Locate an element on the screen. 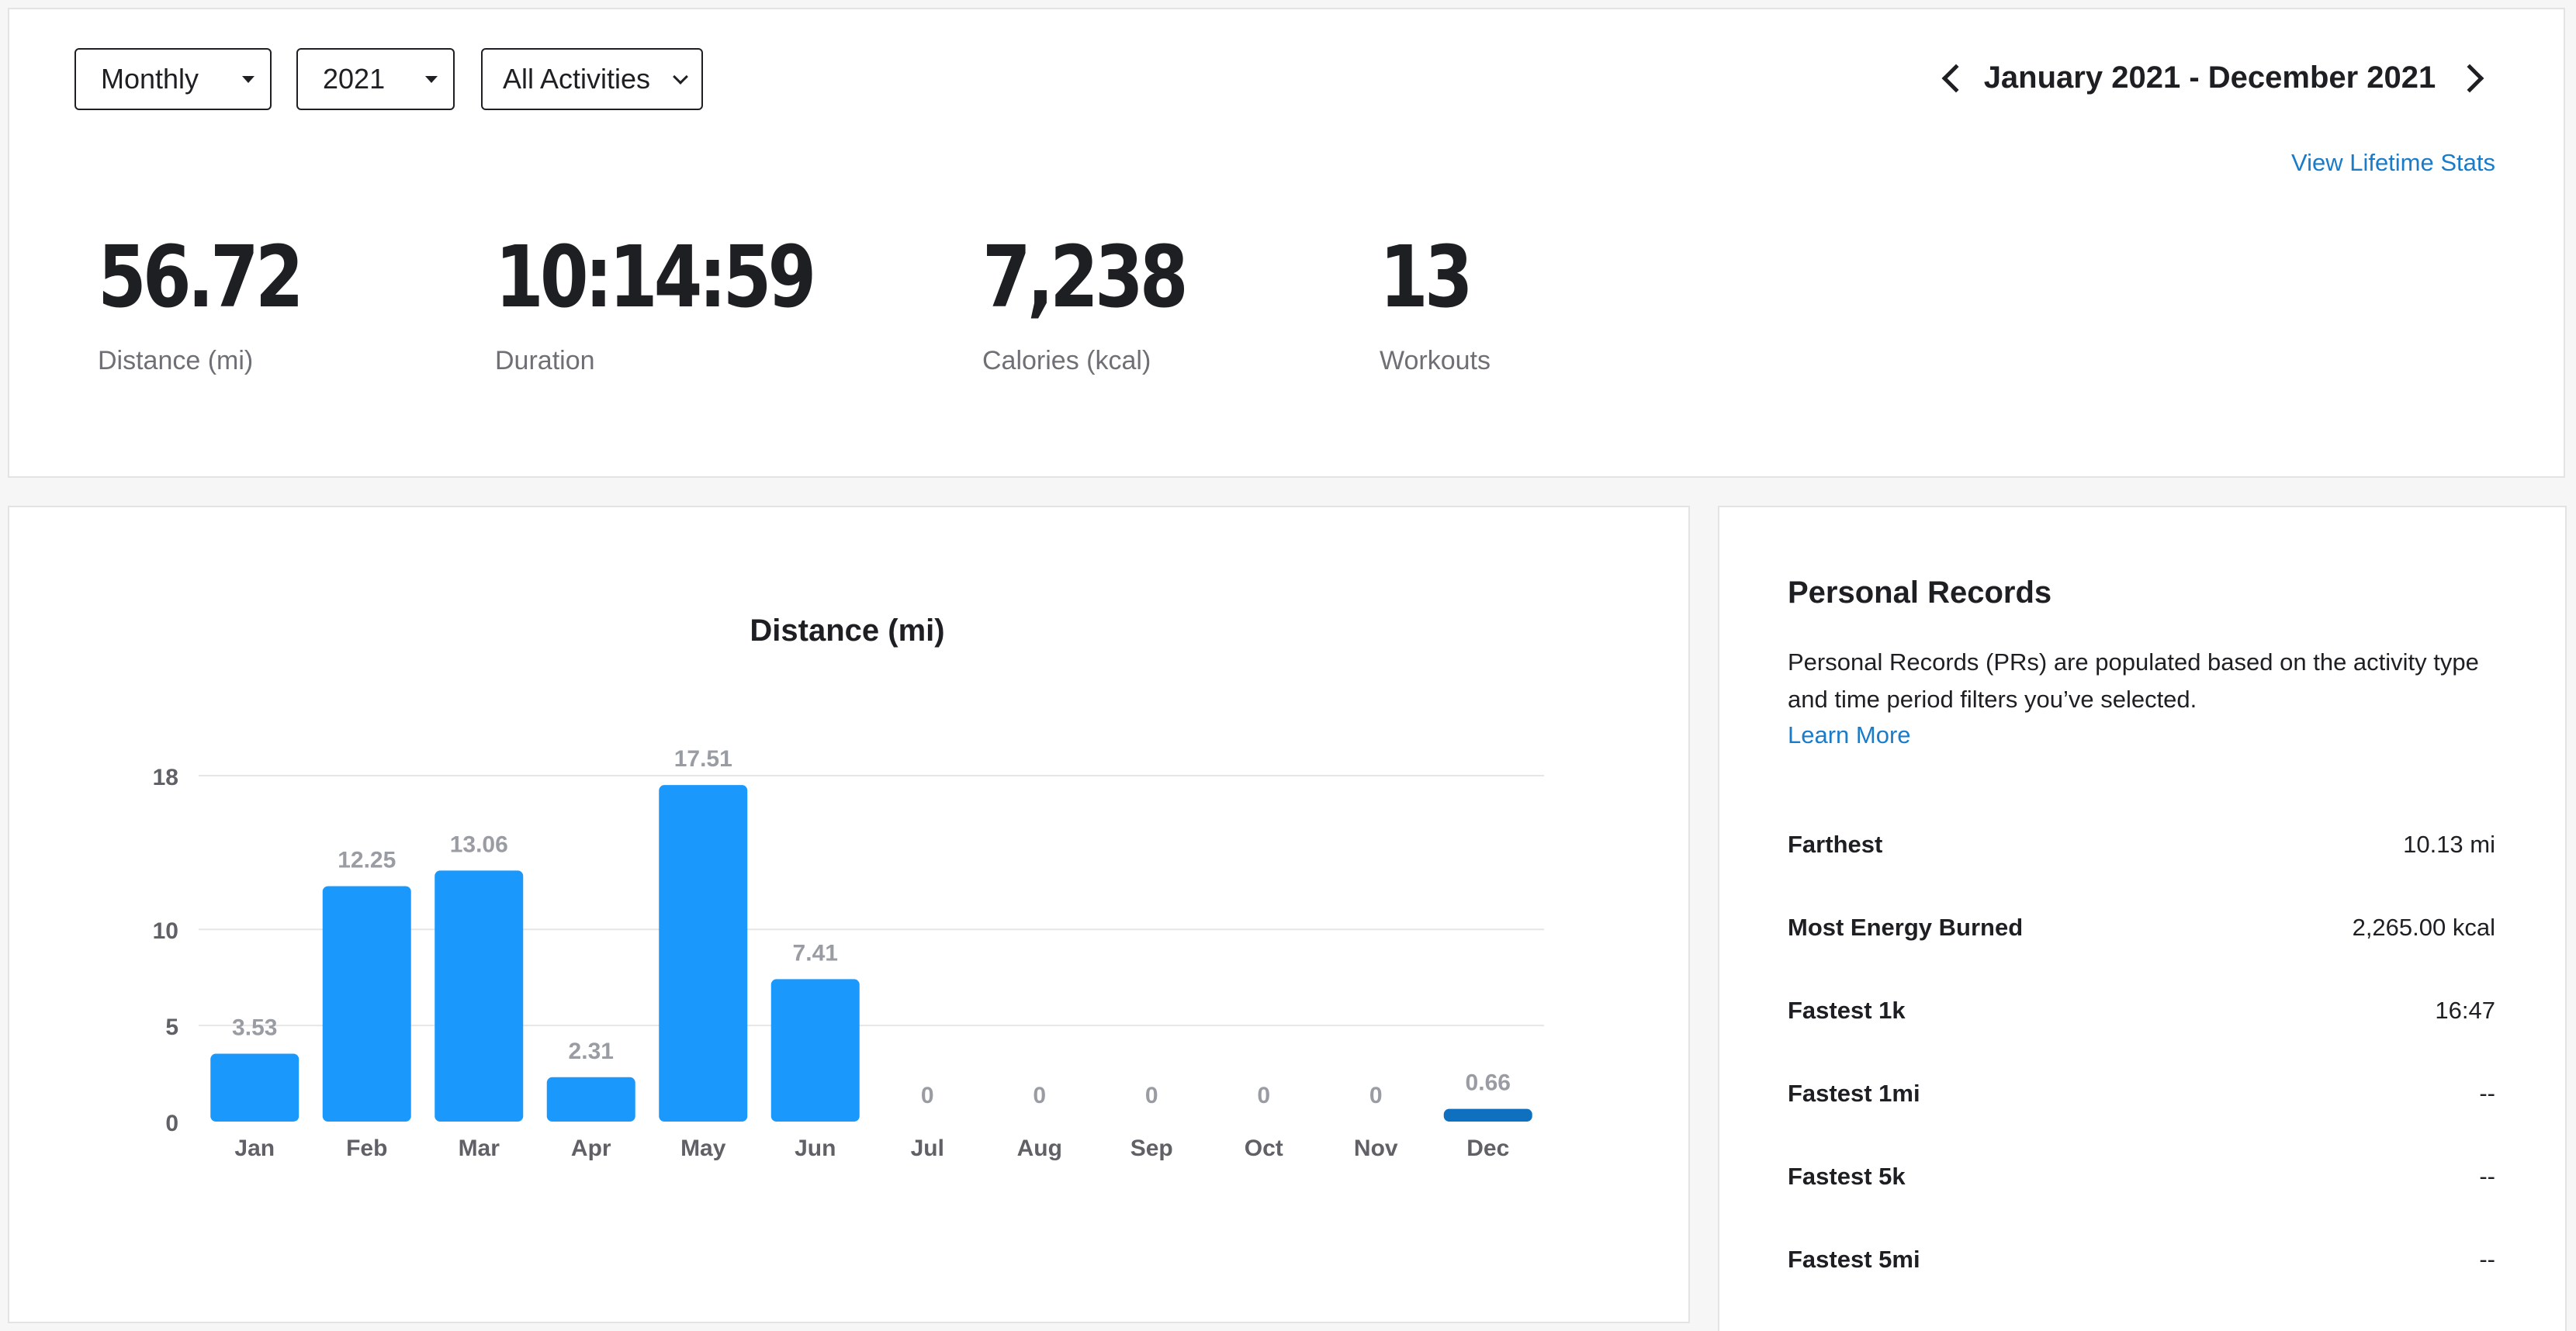 This screenshot has height=1331, width=2576. activity-dropdown: All Activities is located at coordinates (592, 79).